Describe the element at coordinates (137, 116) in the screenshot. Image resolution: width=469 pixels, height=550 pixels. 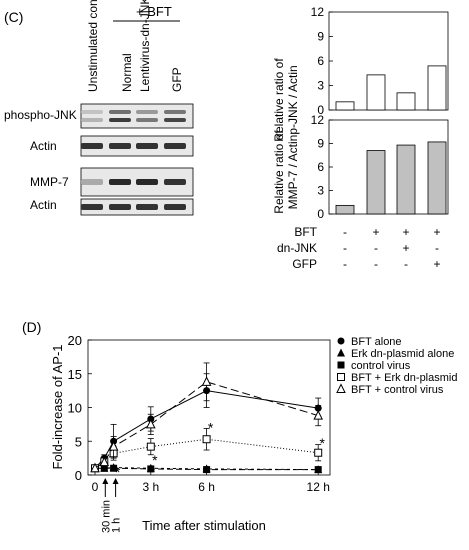
I see `blot-frame` at that location.